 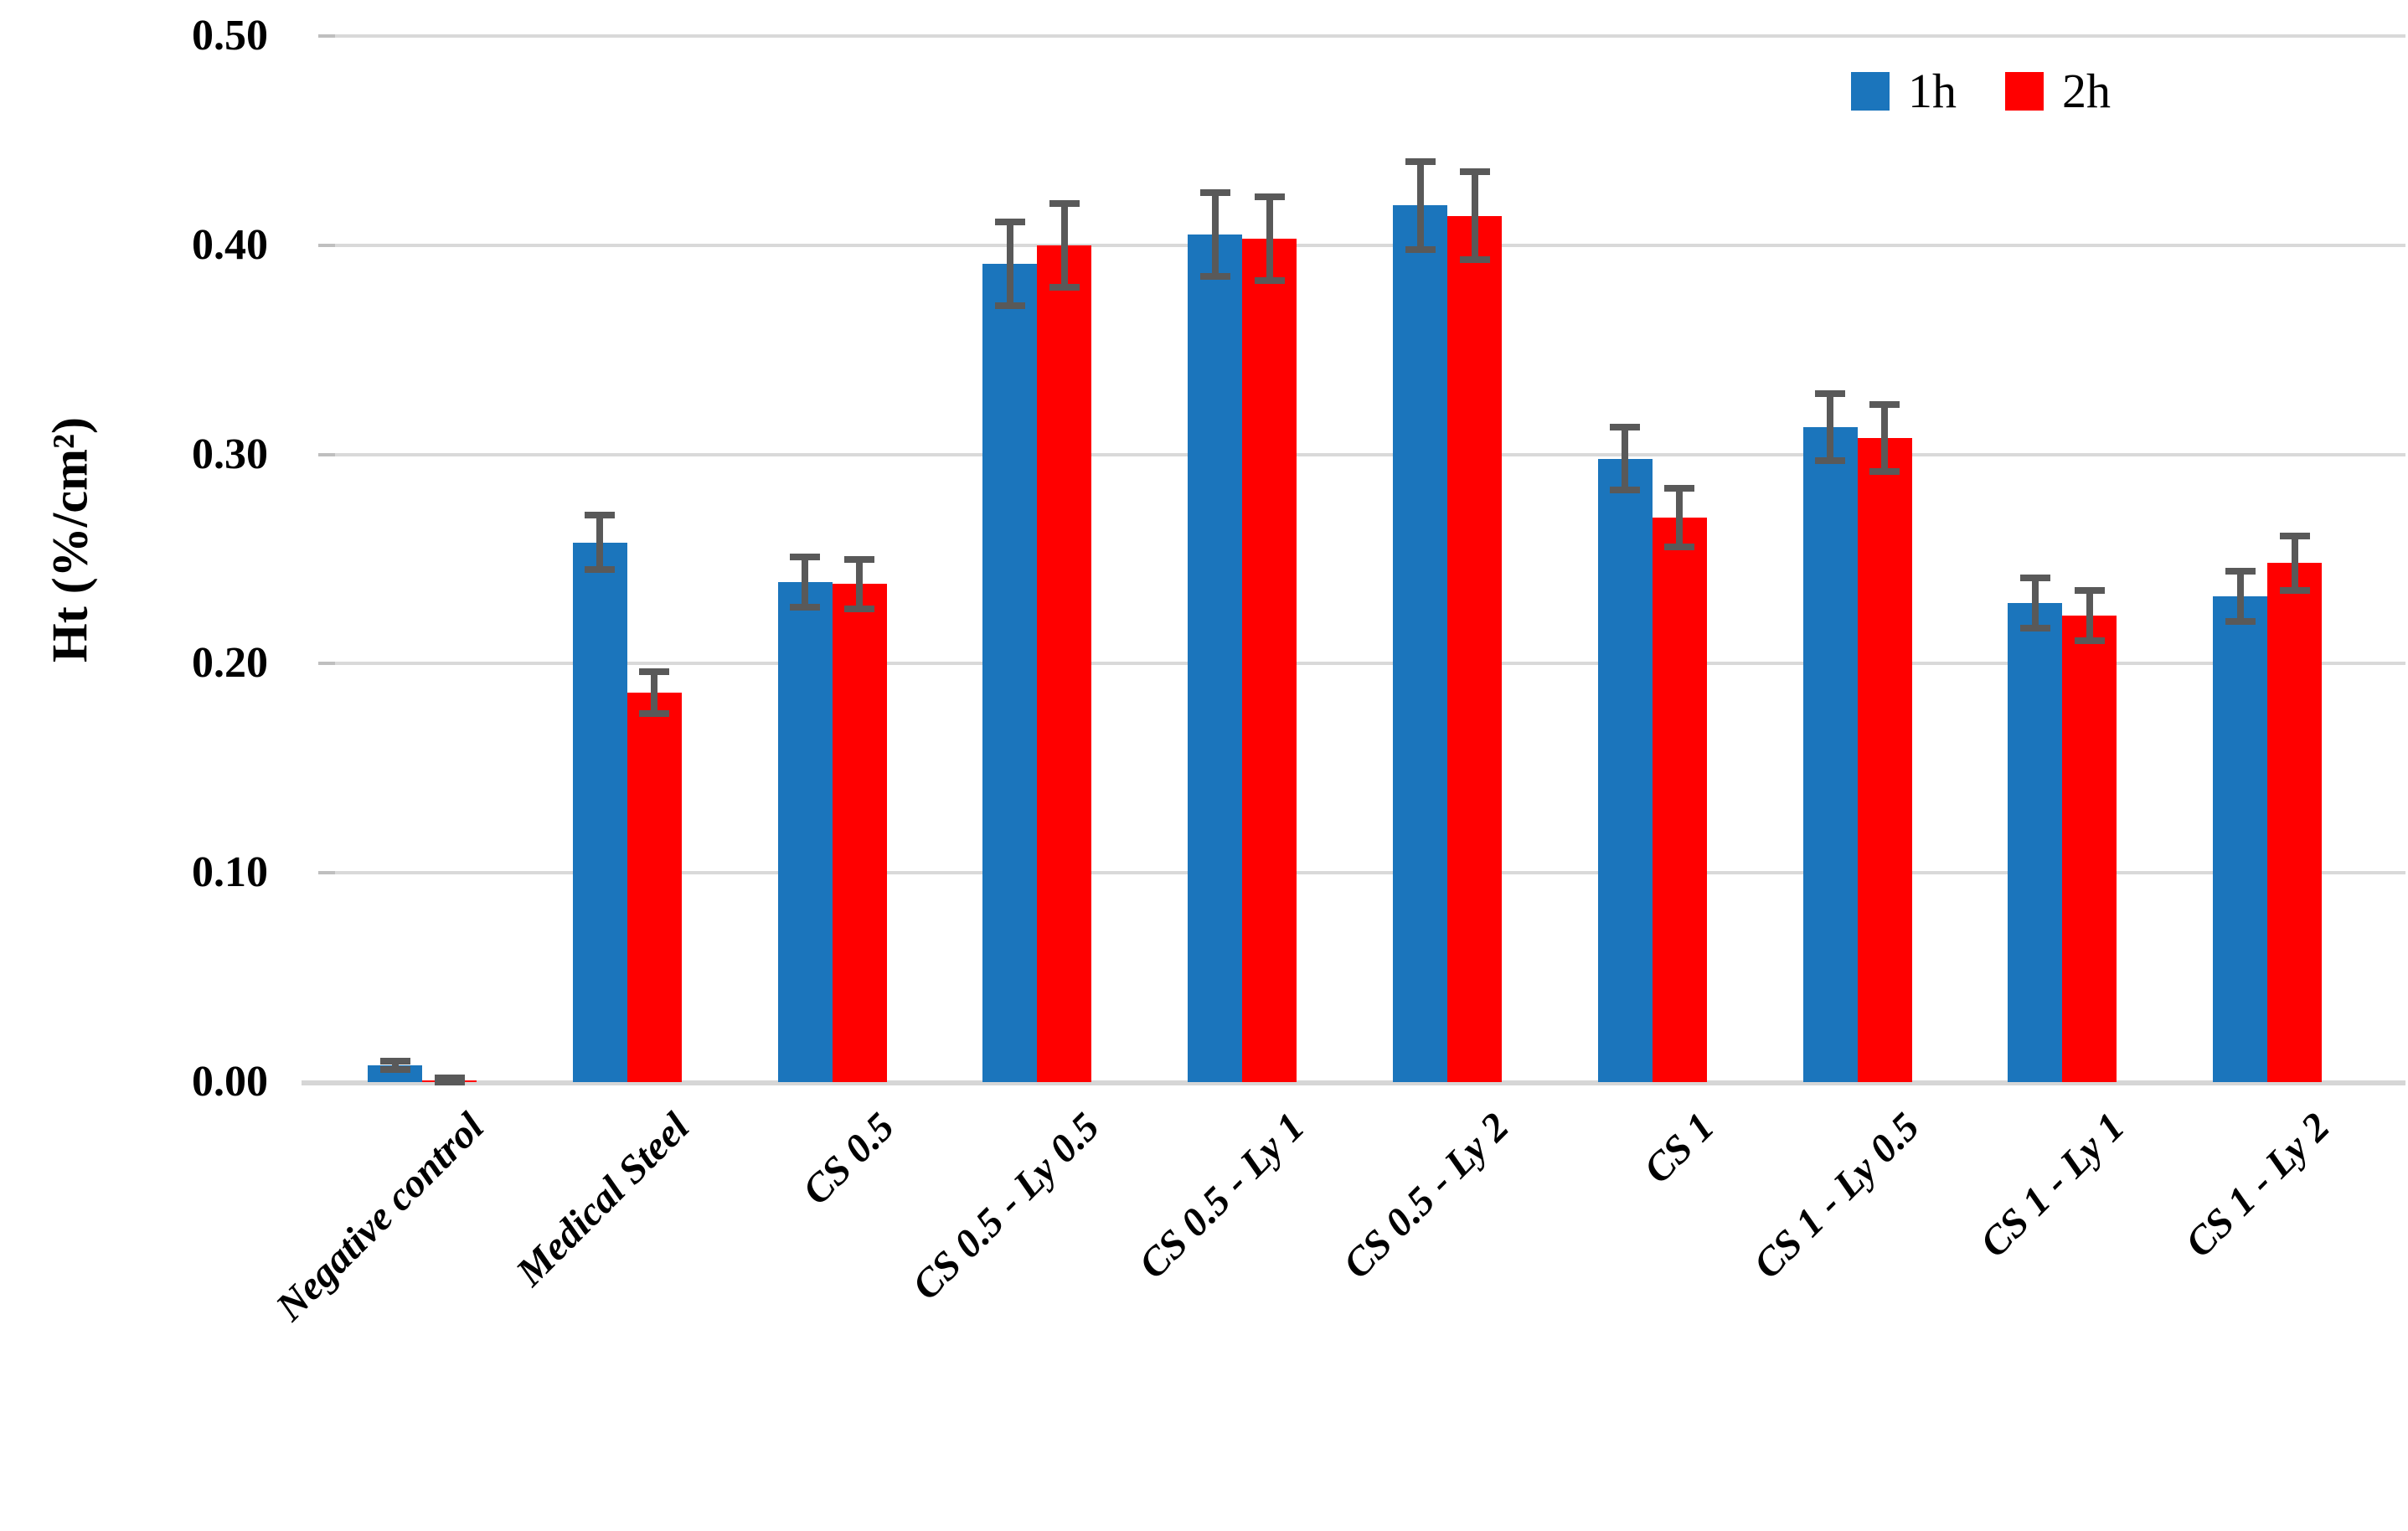 I want to click on x-axis-label: CS 1, so click(x=1679, y=1148).